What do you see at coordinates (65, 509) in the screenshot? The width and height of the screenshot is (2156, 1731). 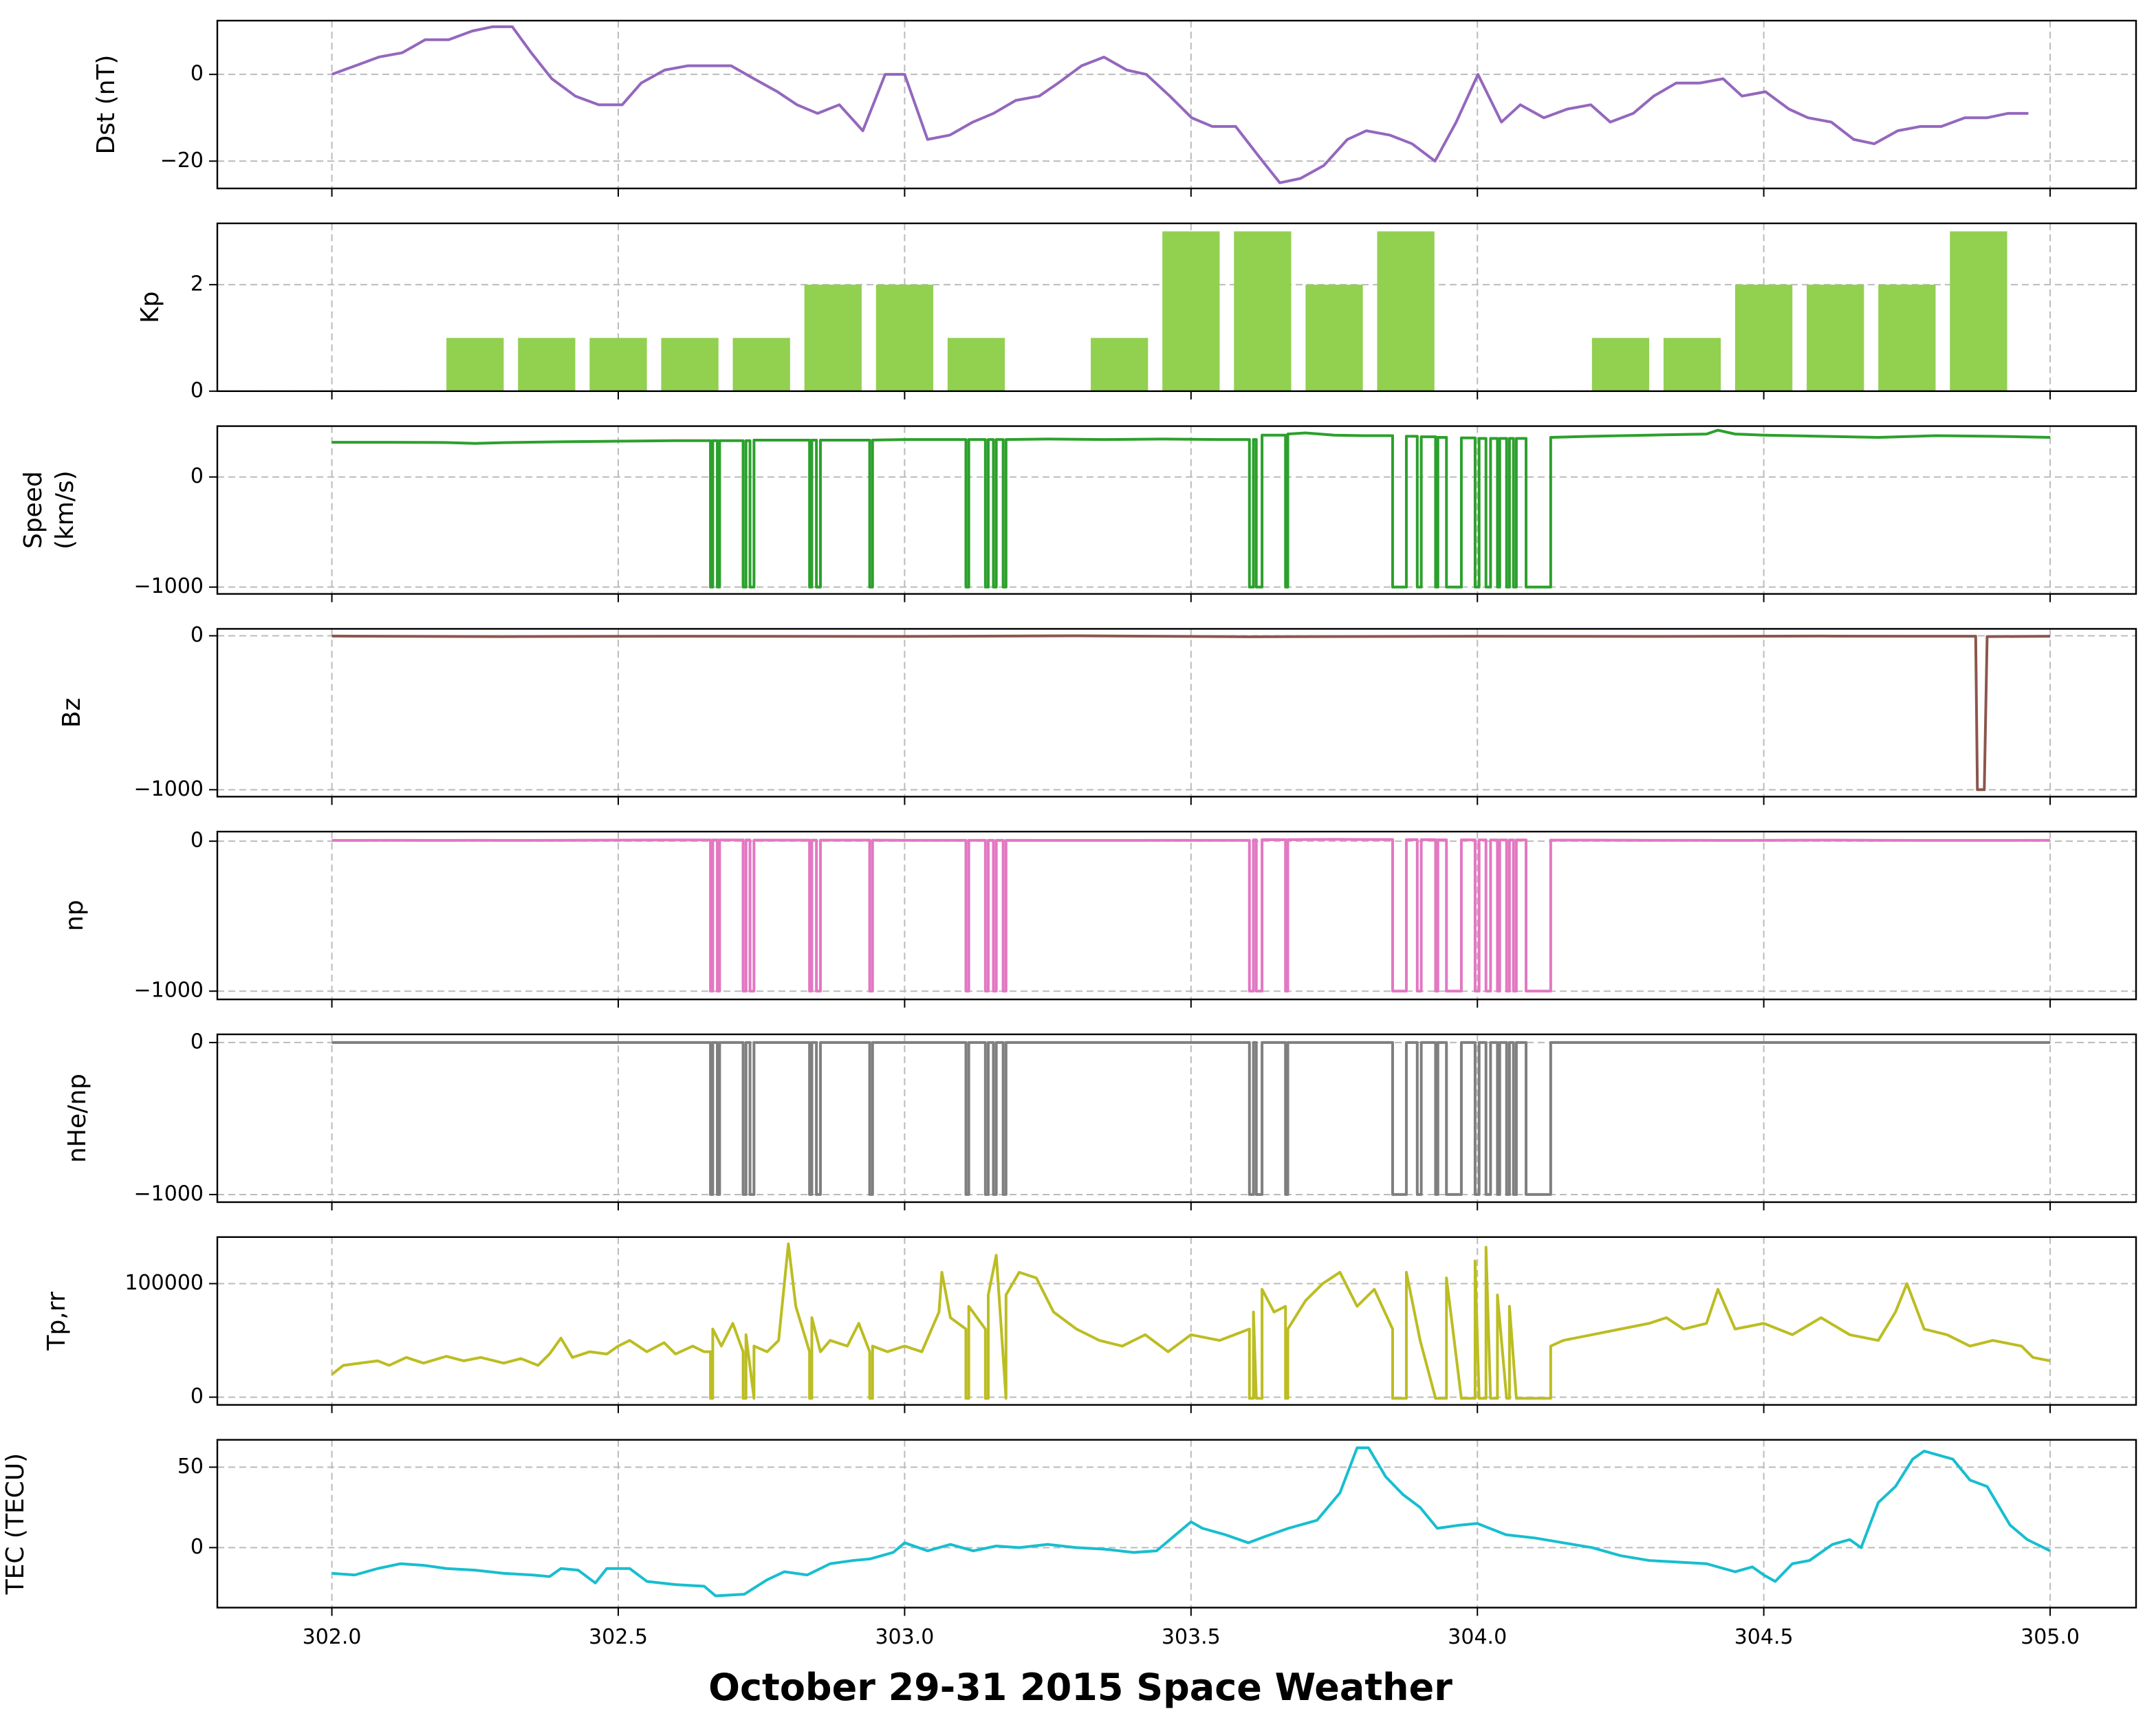 I see `y-axis-label: (km/s)` at bounding box center [65, 509].